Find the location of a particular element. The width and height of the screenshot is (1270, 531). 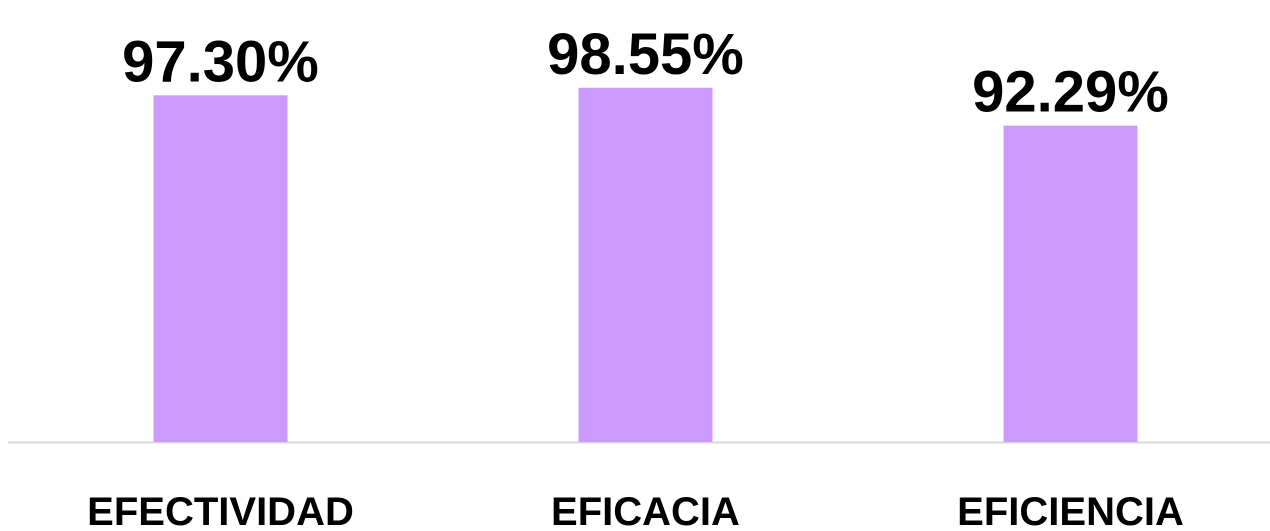

value-label: 92.29% is located at coordinates (1070, 92).